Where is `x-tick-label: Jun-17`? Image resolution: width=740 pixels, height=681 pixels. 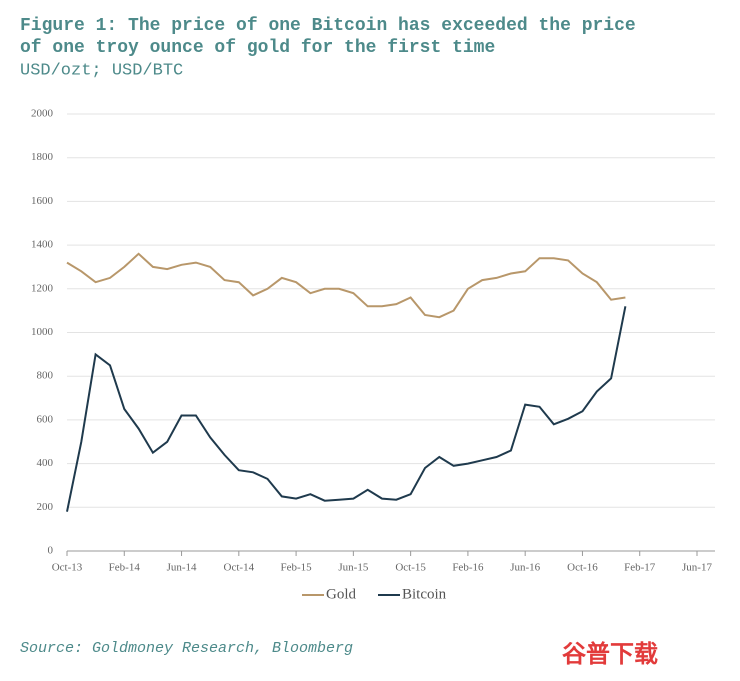
x-tick-label: Jun-17 is located at coordinates (697, 568).